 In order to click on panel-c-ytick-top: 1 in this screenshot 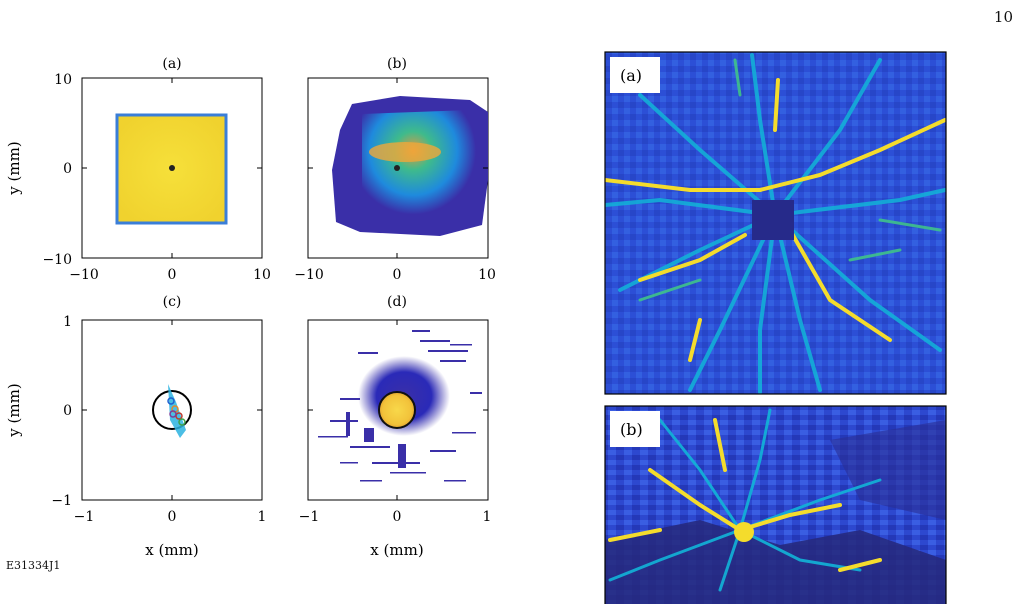, I will do `click(67, 322)`.